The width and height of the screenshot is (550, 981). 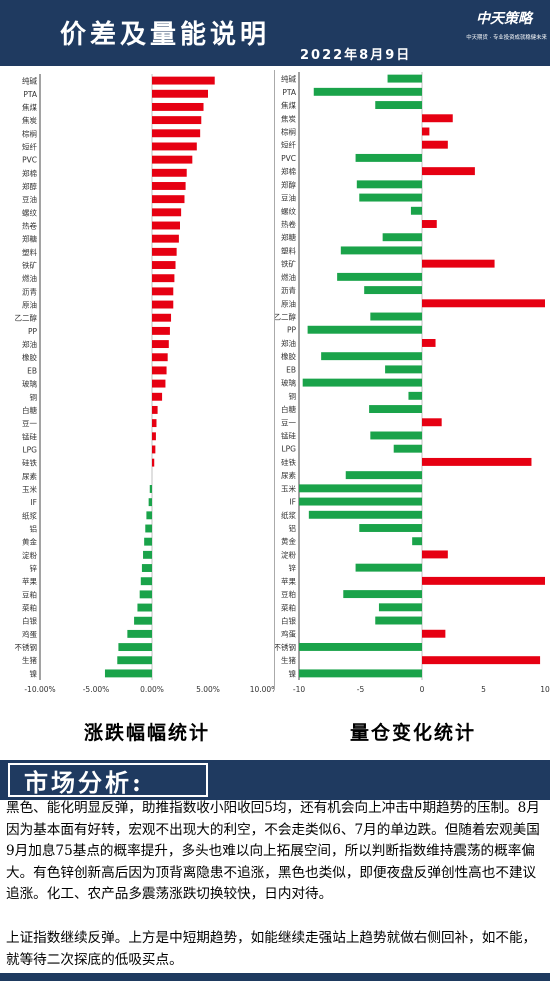 What do you see at coordinates (289, 92) in the screenshot?
I see `right-chart-category-label: PTA` at bounding box center [289, 92].